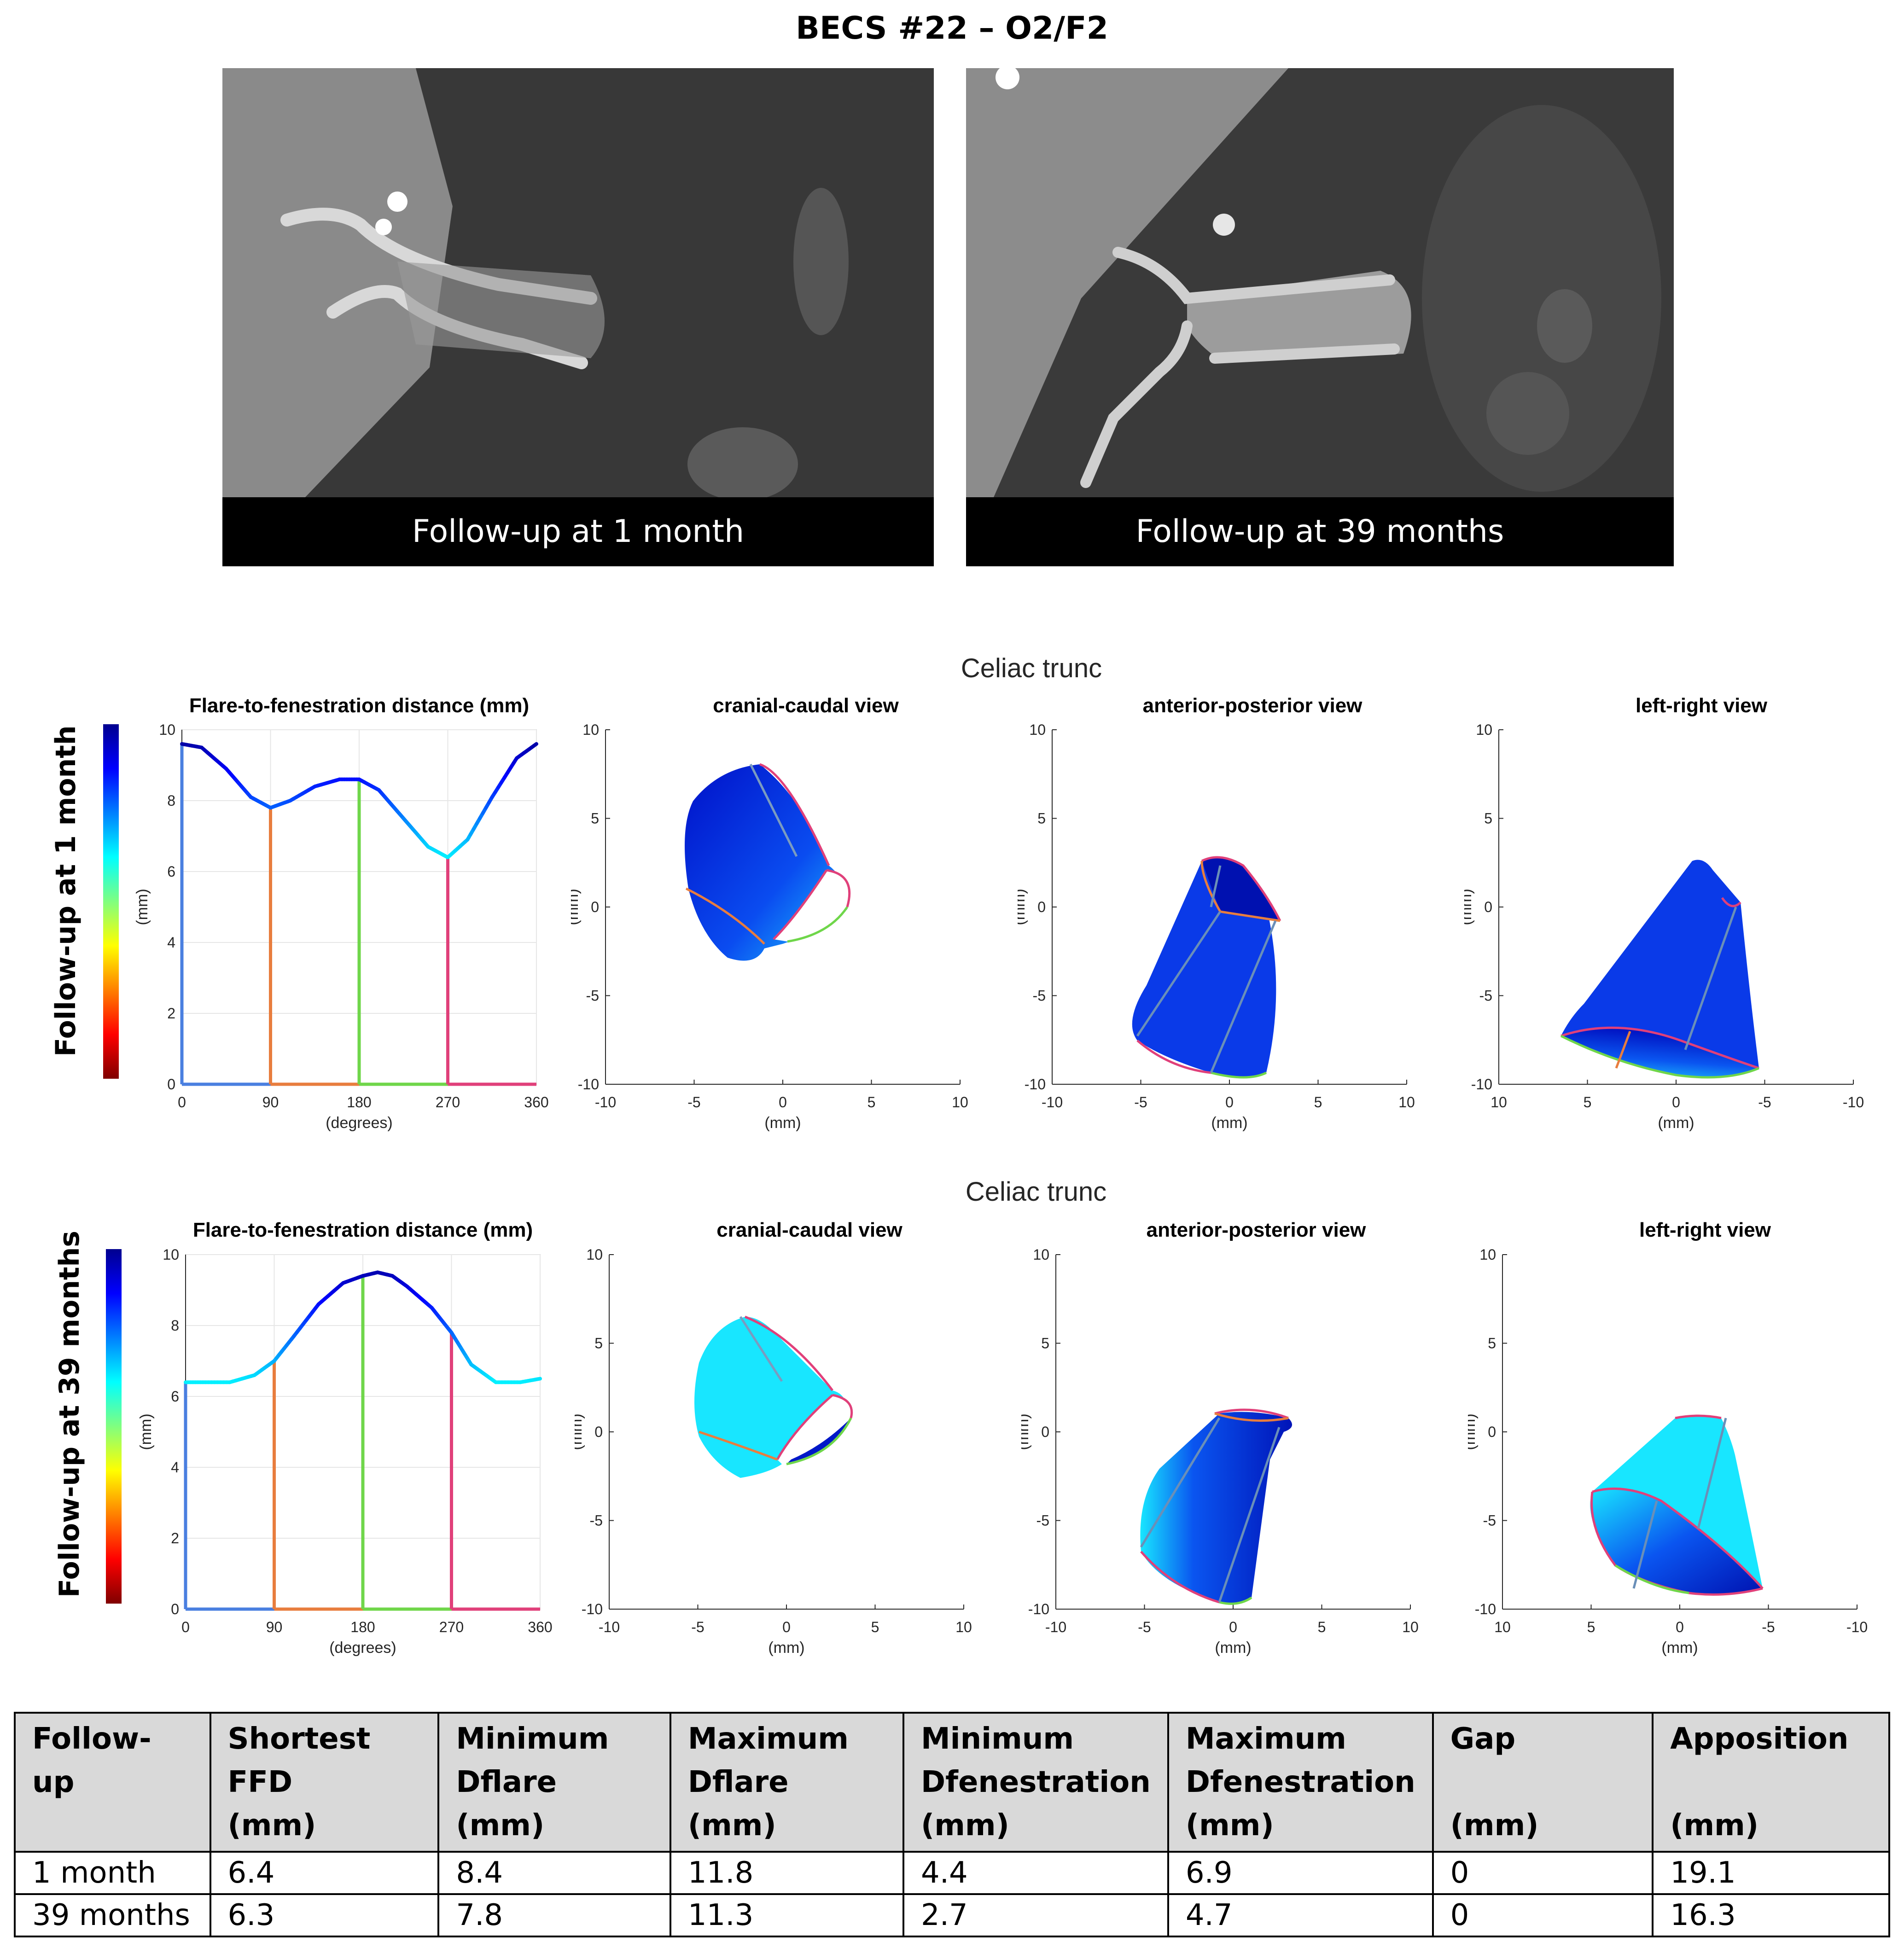  I want to click on anterior-posterior-view-row1: -10 -5 0 5 10 10 5 0 -5 -10 (mm) (mm), so click(1216, 926).